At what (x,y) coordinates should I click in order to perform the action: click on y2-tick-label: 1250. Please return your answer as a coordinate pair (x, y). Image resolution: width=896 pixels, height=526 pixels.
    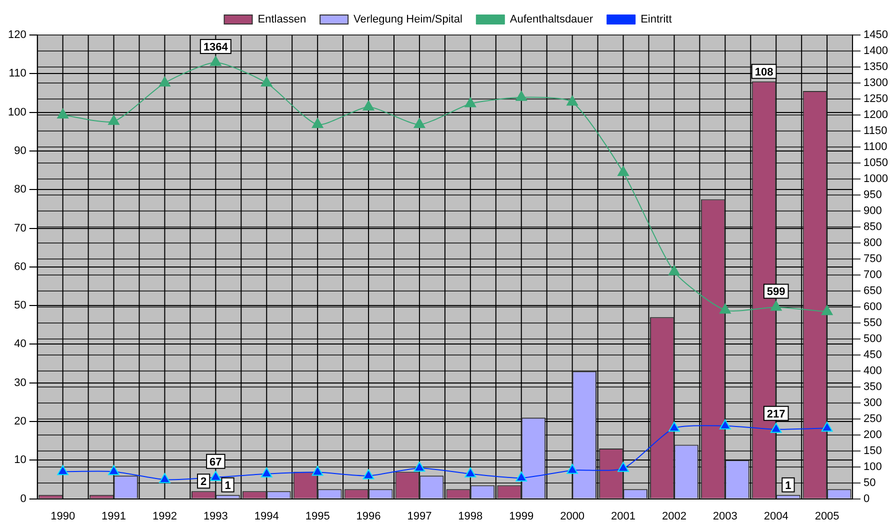
    Looking at the image, I should click on (876, 99).